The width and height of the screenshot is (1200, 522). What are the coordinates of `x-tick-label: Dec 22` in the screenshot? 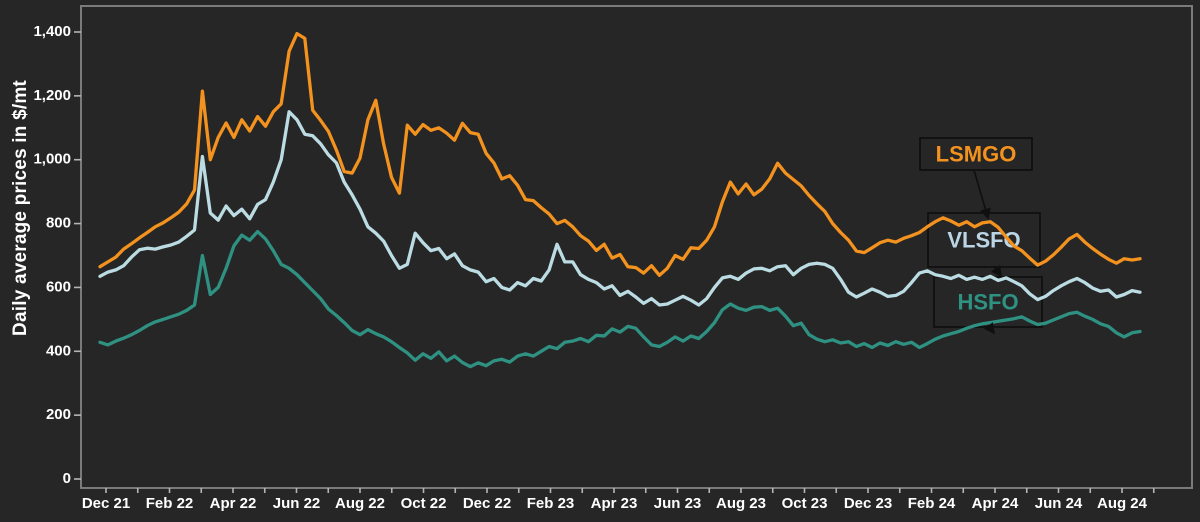 It's located at (487, 503).